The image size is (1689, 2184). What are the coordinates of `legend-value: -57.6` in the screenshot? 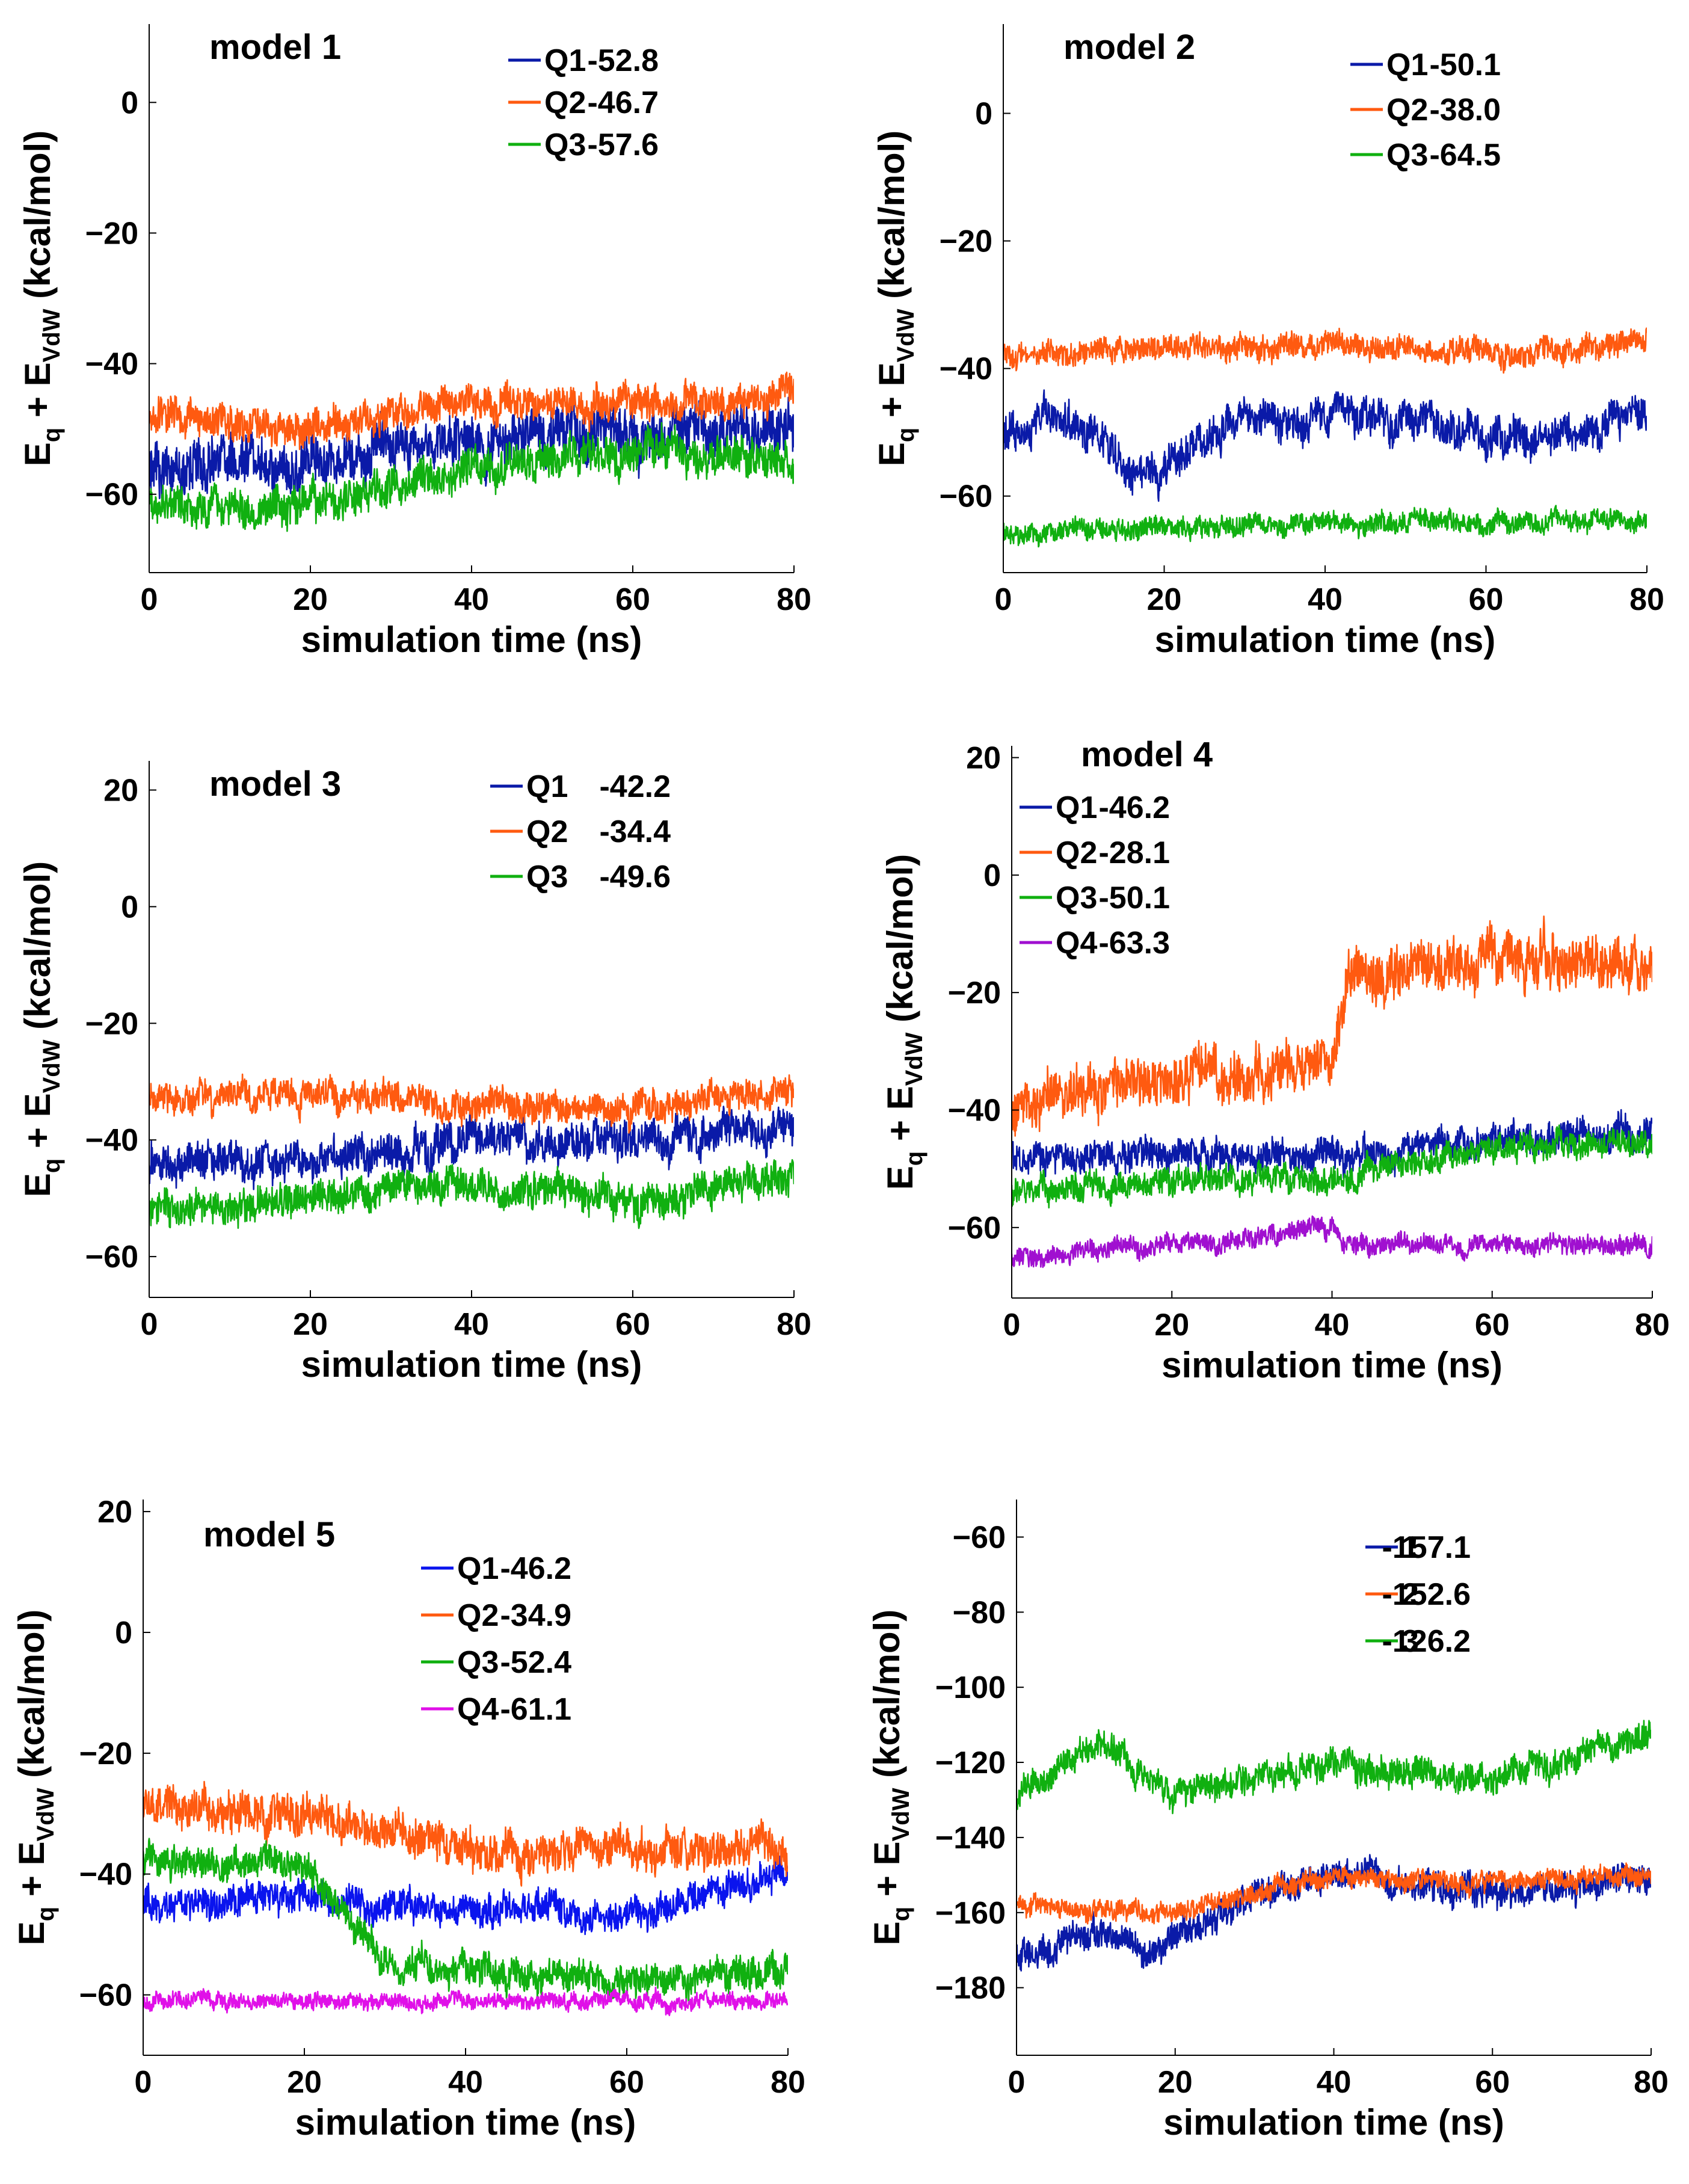 It's located at (623, 145).